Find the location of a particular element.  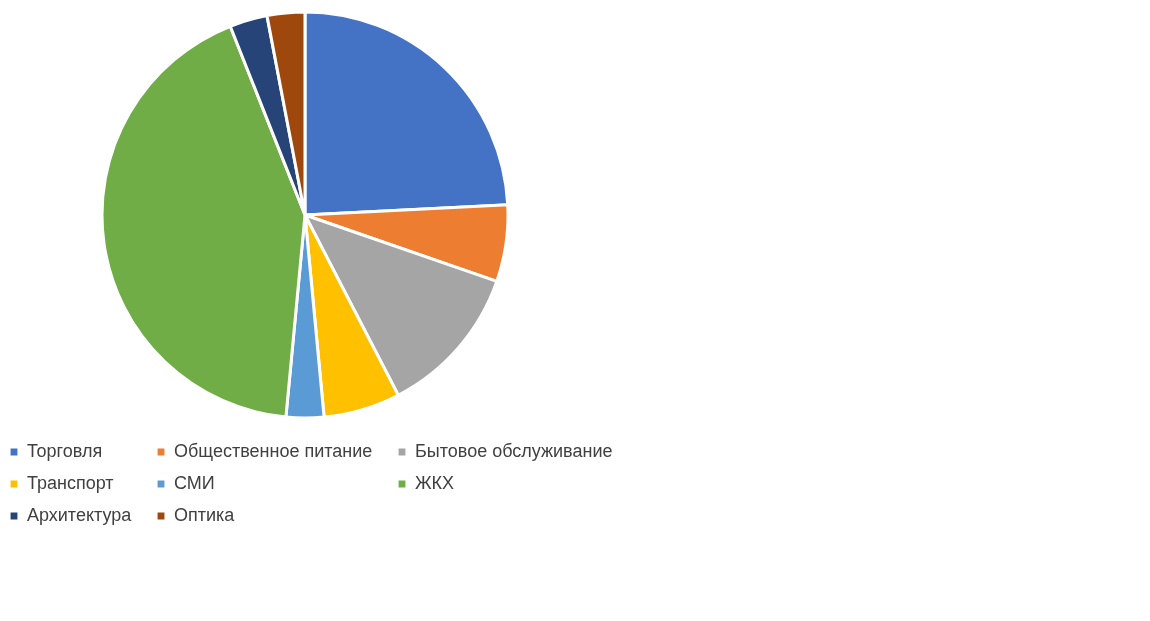

legend-label: Общественное питание is located at coordinates (273, 451).